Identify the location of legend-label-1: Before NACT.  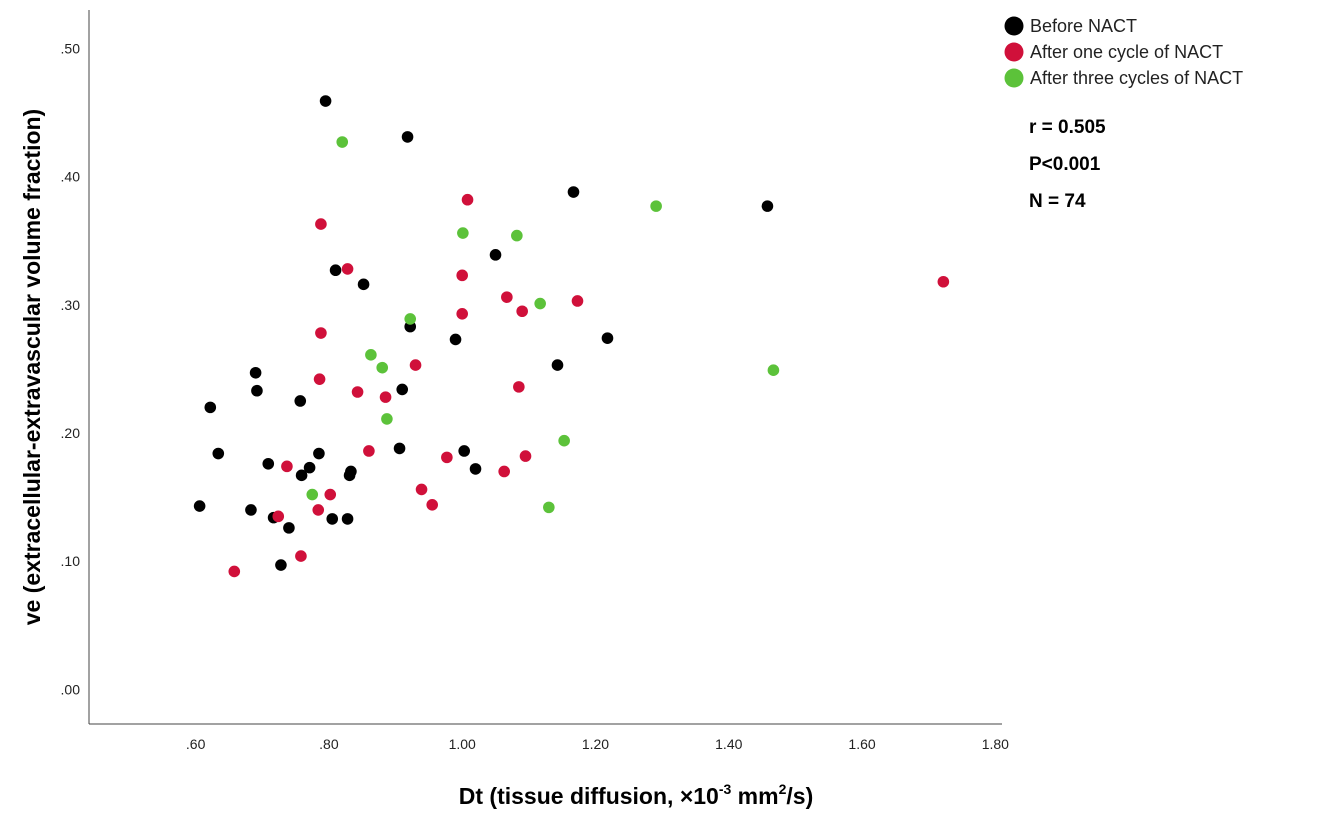
(1083, 26).